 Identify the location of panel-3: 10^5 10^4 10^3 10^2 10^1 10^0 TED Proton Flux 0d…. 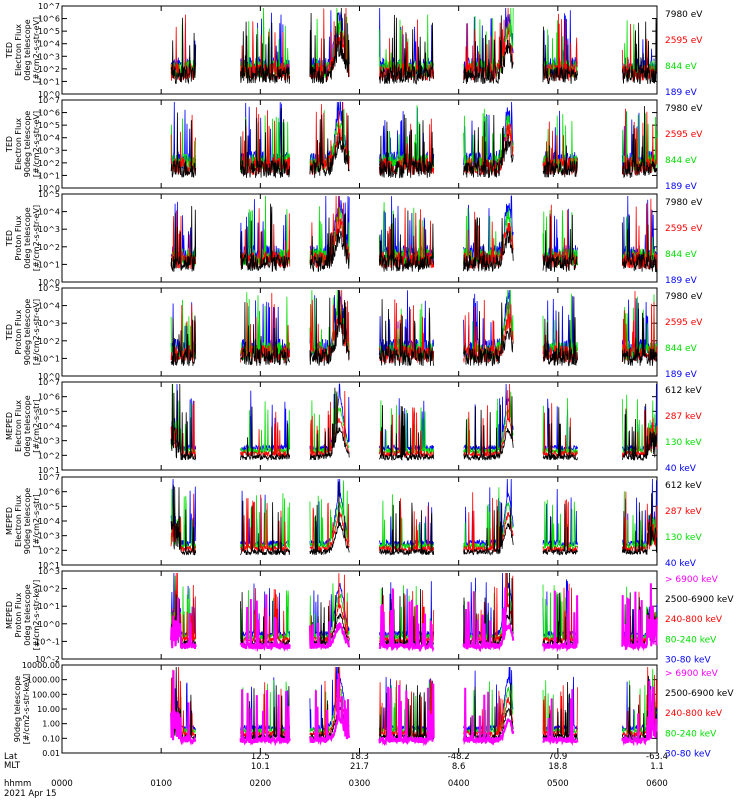
(354, 238).